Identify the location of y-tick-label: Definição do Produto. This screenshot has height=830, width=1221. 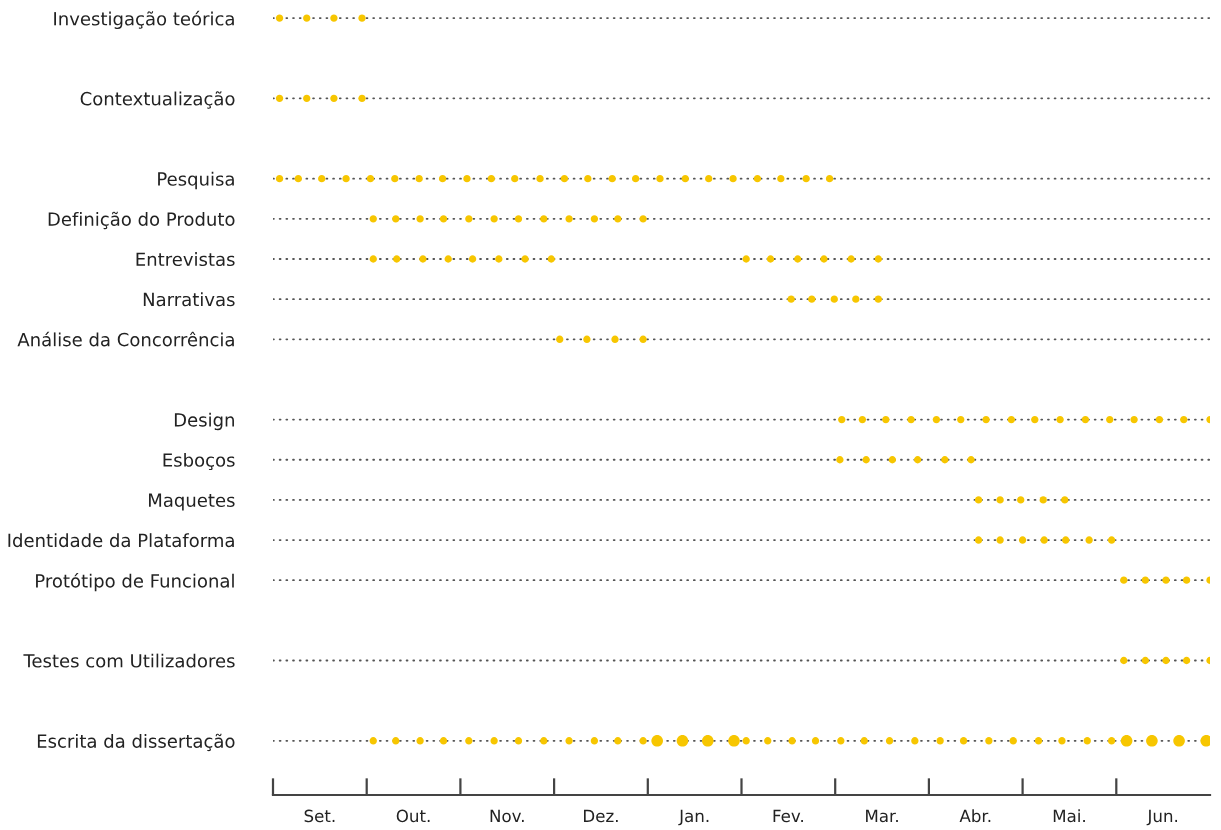
(141, 220).